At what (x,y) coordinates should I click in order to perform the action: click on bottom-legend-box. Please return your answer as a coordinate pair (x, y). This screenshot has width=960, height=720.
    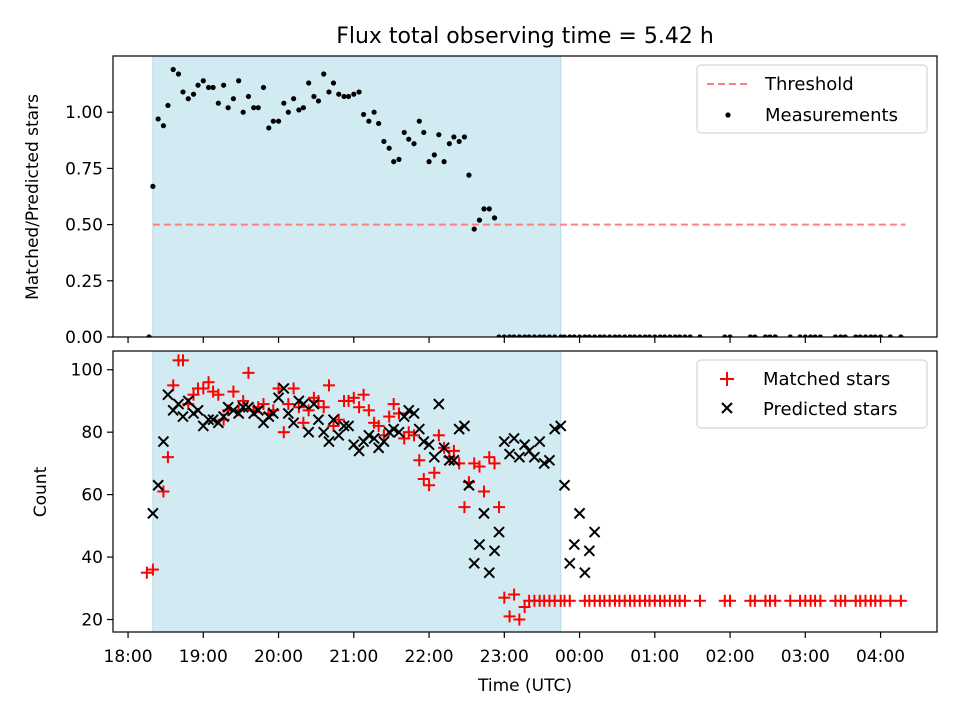
    Looking at the image, I should click on (812, 394).